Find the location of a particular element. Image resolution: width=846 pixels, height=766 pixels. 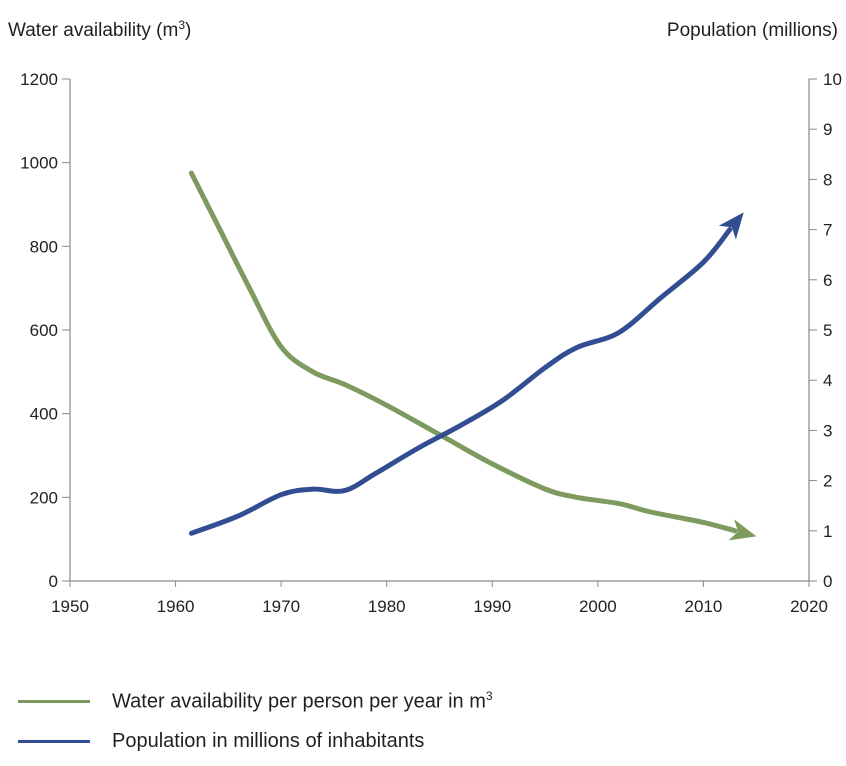

y-right-tick-label: 6 is located at coordinates (827, 280).